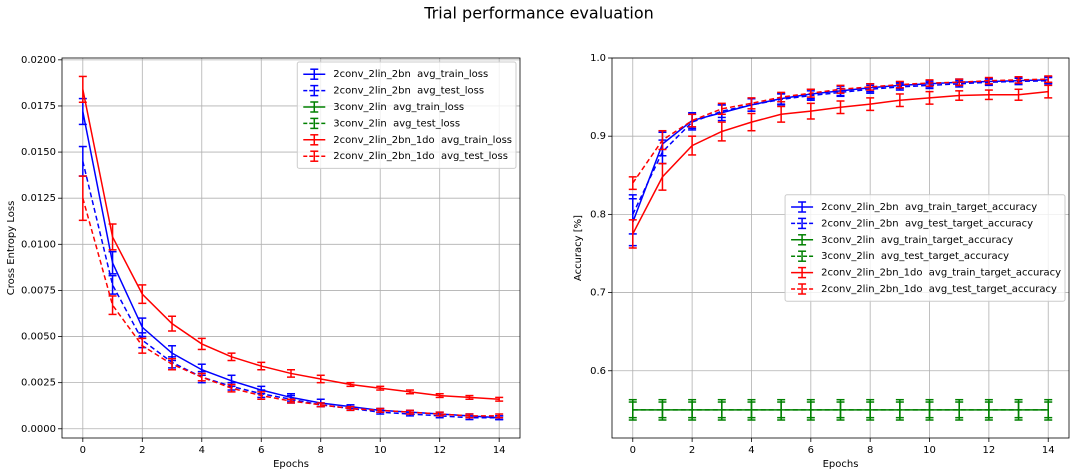 This screenshot has width=1078, height=476. What do you see at coordinates (38, 290) in the screenshot?
I see `y-tick-label: 0.0075` at bounding box center [38, 290].